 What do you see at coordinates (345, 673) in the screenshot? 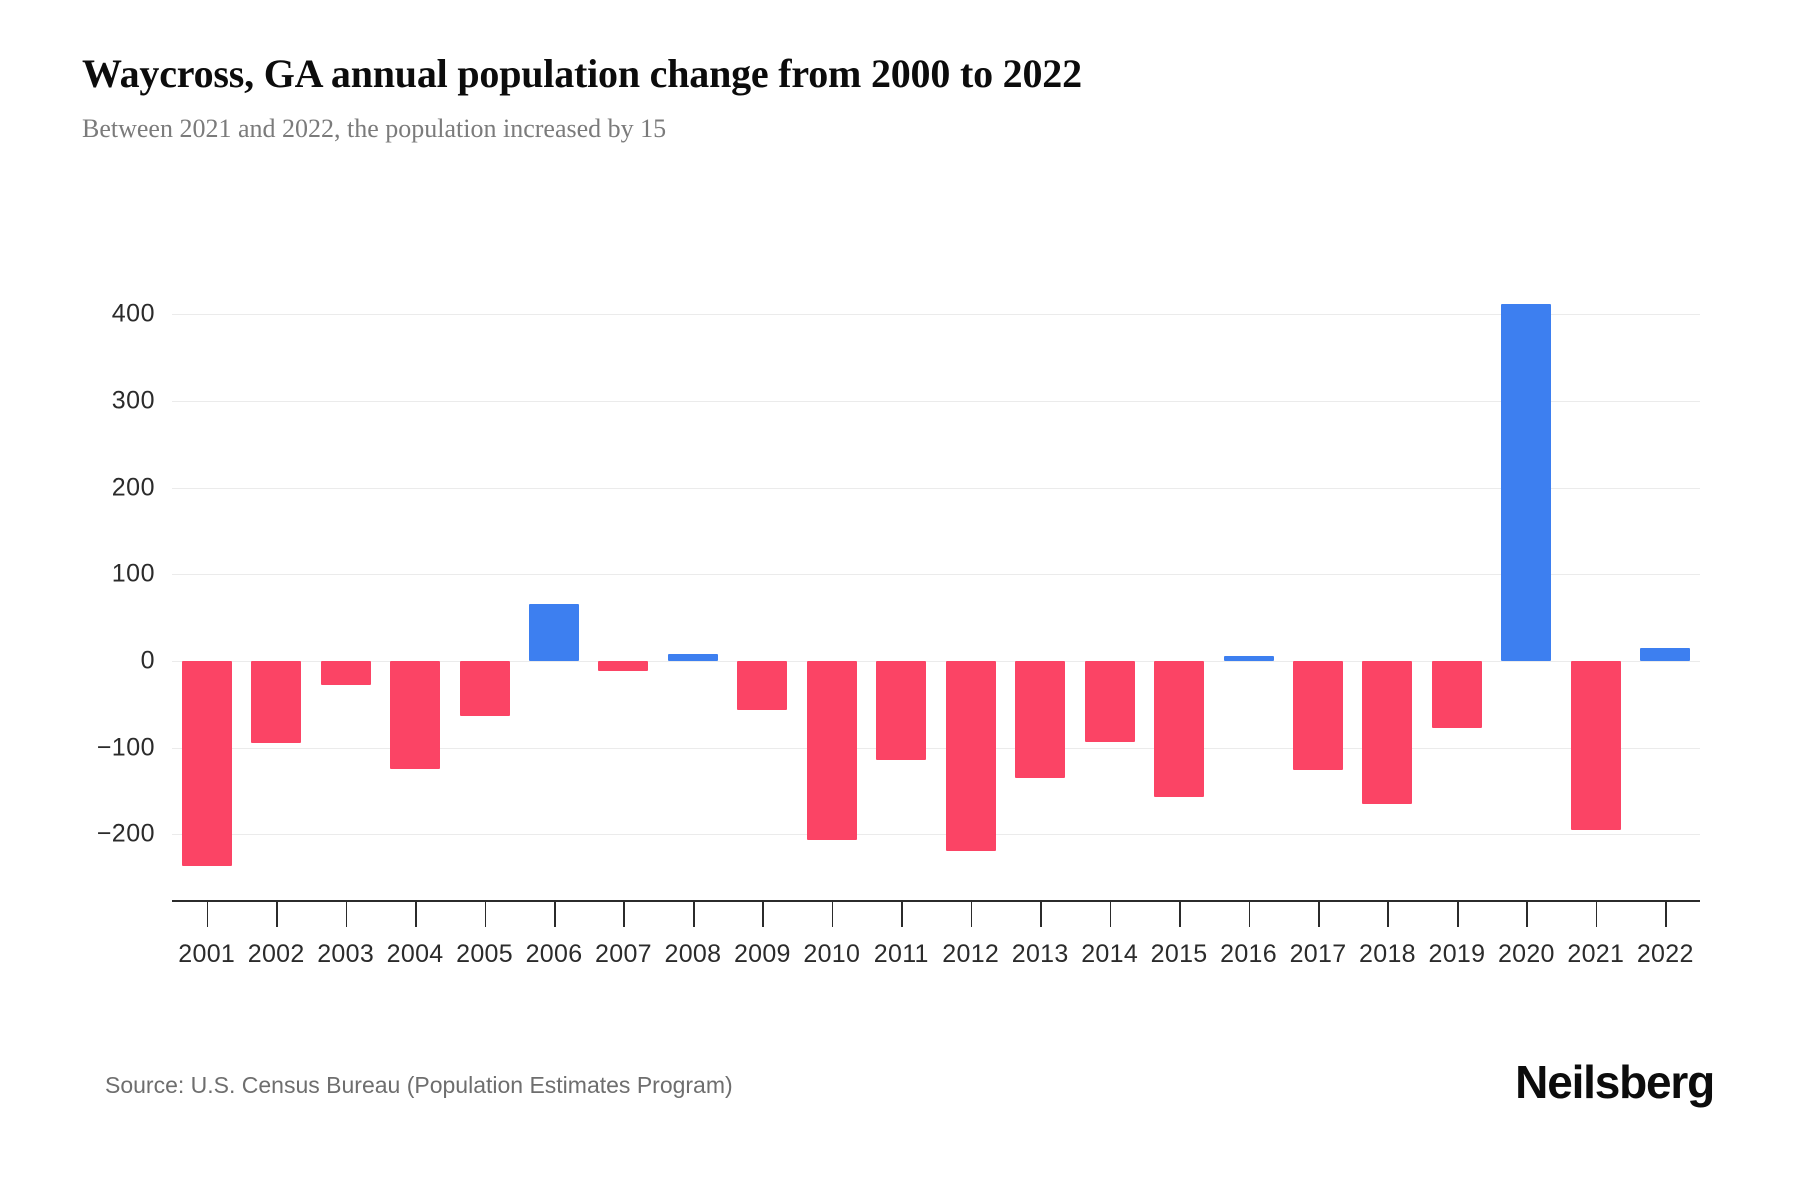
I see `bar-2003` at bounding box center [345, 673].